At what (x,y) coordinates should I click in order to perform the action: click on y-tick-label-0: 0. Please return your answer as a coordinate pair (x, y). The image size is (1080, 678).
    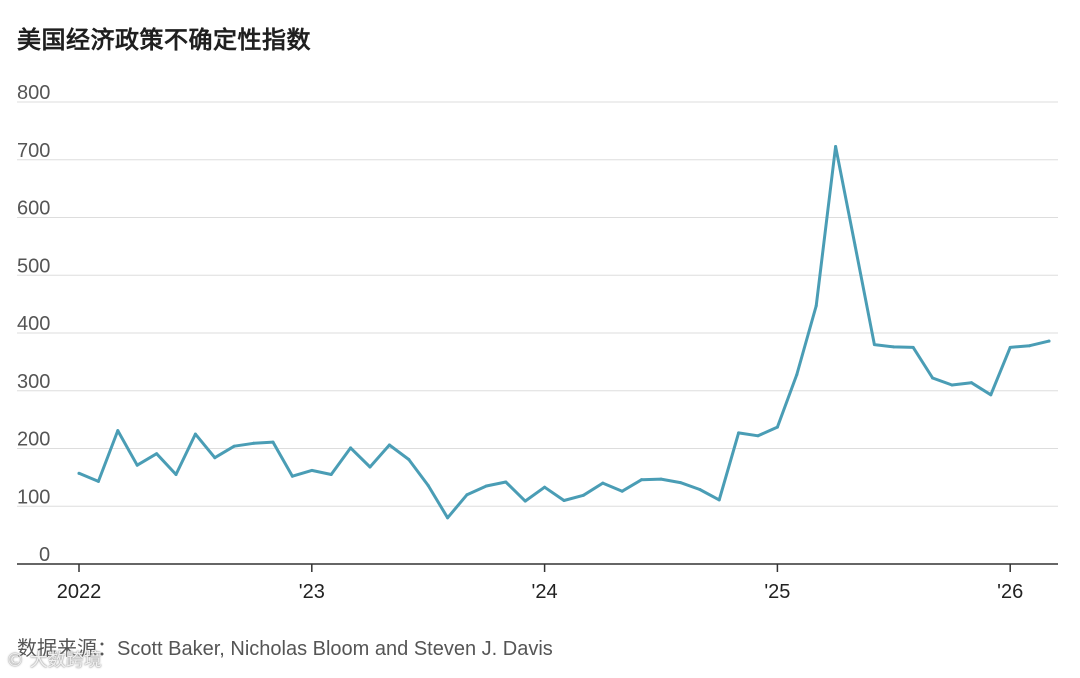
    Looking at the image, I should click on (44, 555).